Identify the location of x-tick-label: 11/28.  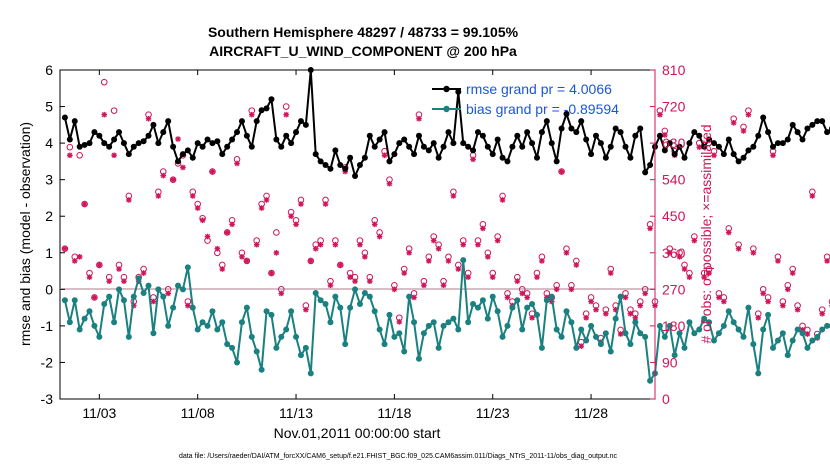
(591, 413).